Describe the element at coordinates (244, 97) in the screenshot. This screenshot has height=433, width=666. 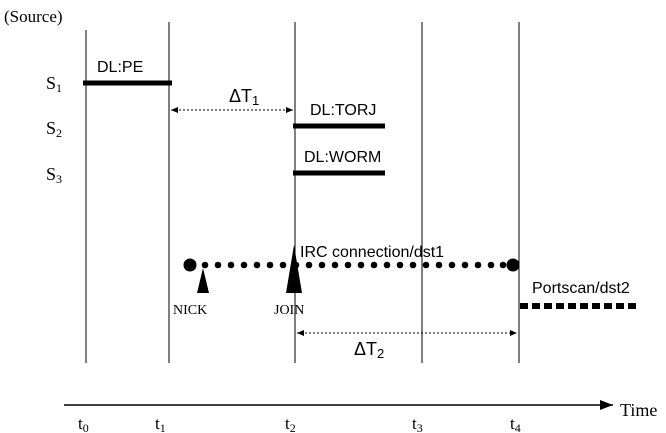
I see `interval-dt1-label: ΔT1` at that location.